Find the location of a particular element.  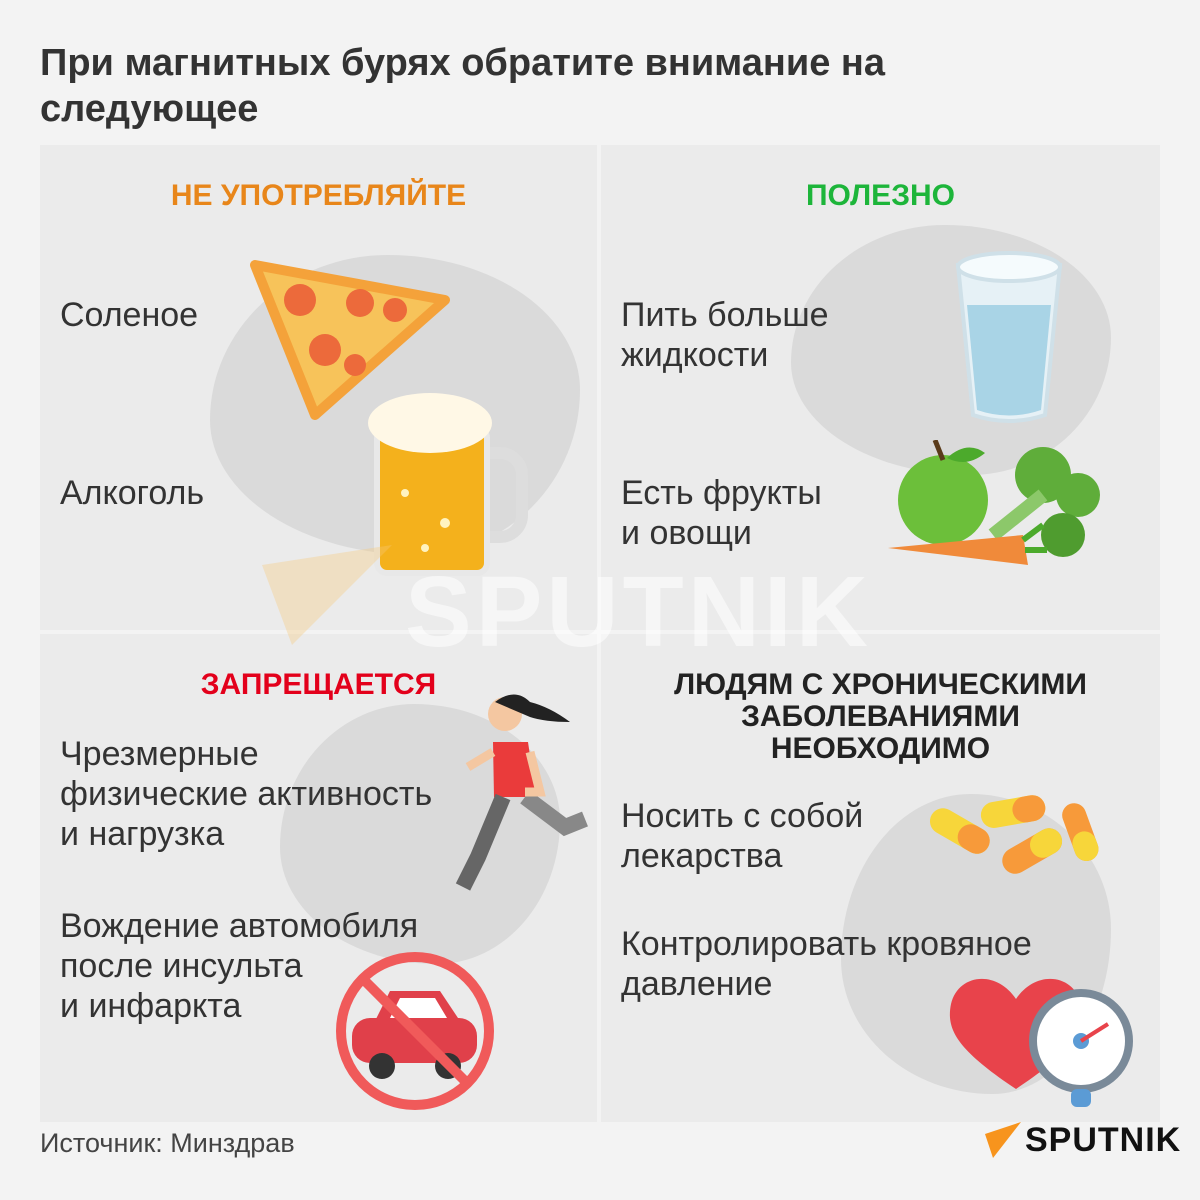

item-fruits-vegetables: Есть фрукты и овощи is located at coordinates (721, 513).